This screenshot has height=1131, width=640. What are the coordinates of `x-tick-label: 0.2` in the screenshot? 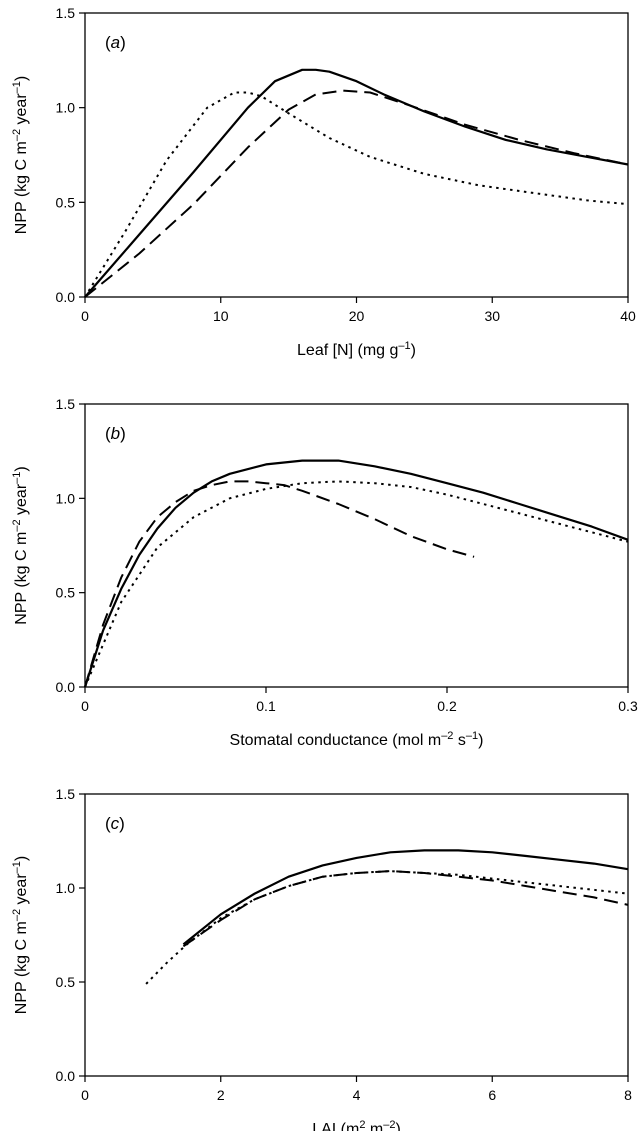 It's located at (447, 706).